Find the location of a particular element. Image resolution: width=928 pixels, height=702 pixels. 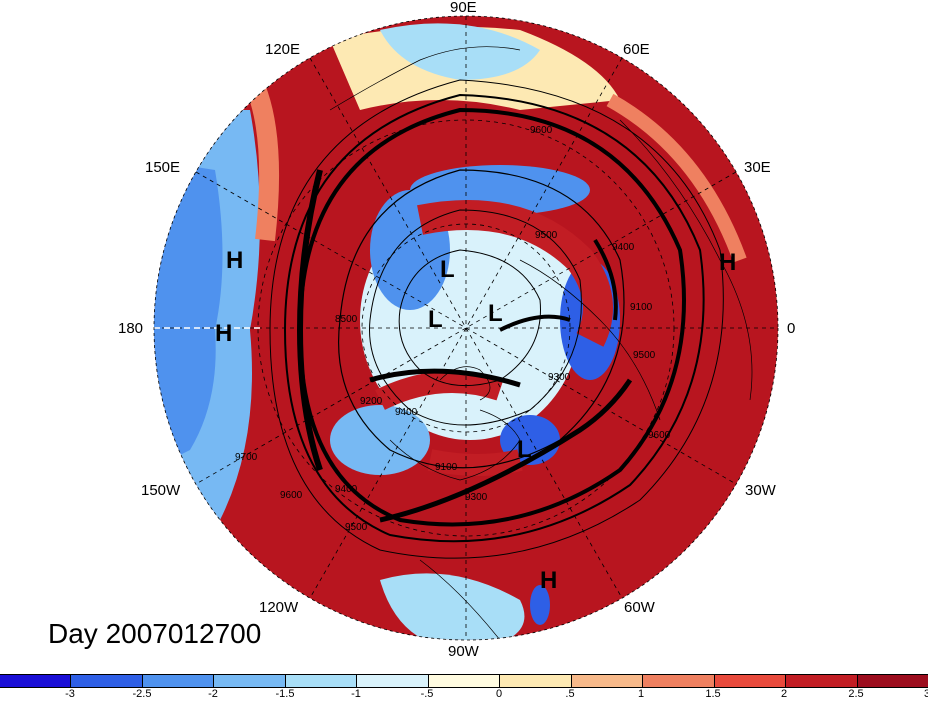

lon-label-150w: 150W is located at coordinates (161, 490).